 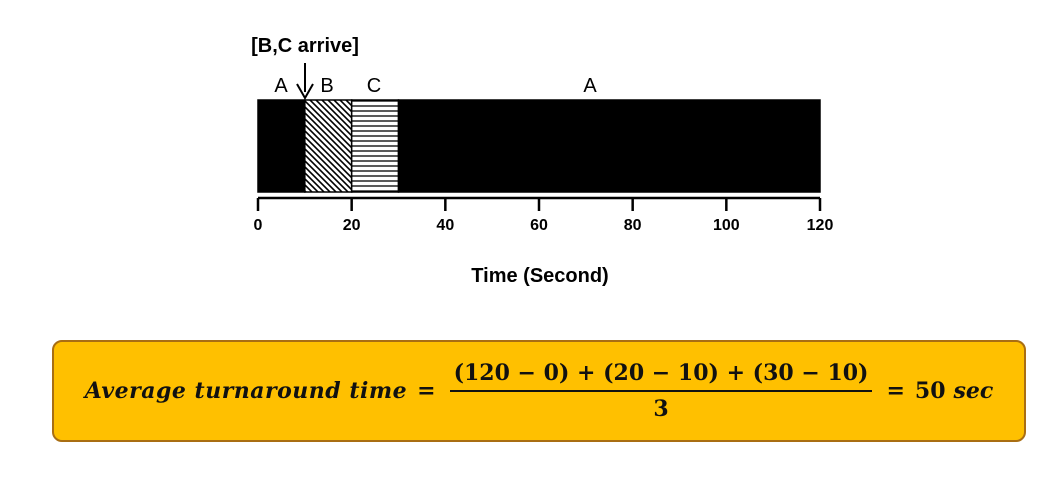 What do you see at coordinates (328, 146) in the screenshot?
I see `segment-b` at bounding box center [328, 146].